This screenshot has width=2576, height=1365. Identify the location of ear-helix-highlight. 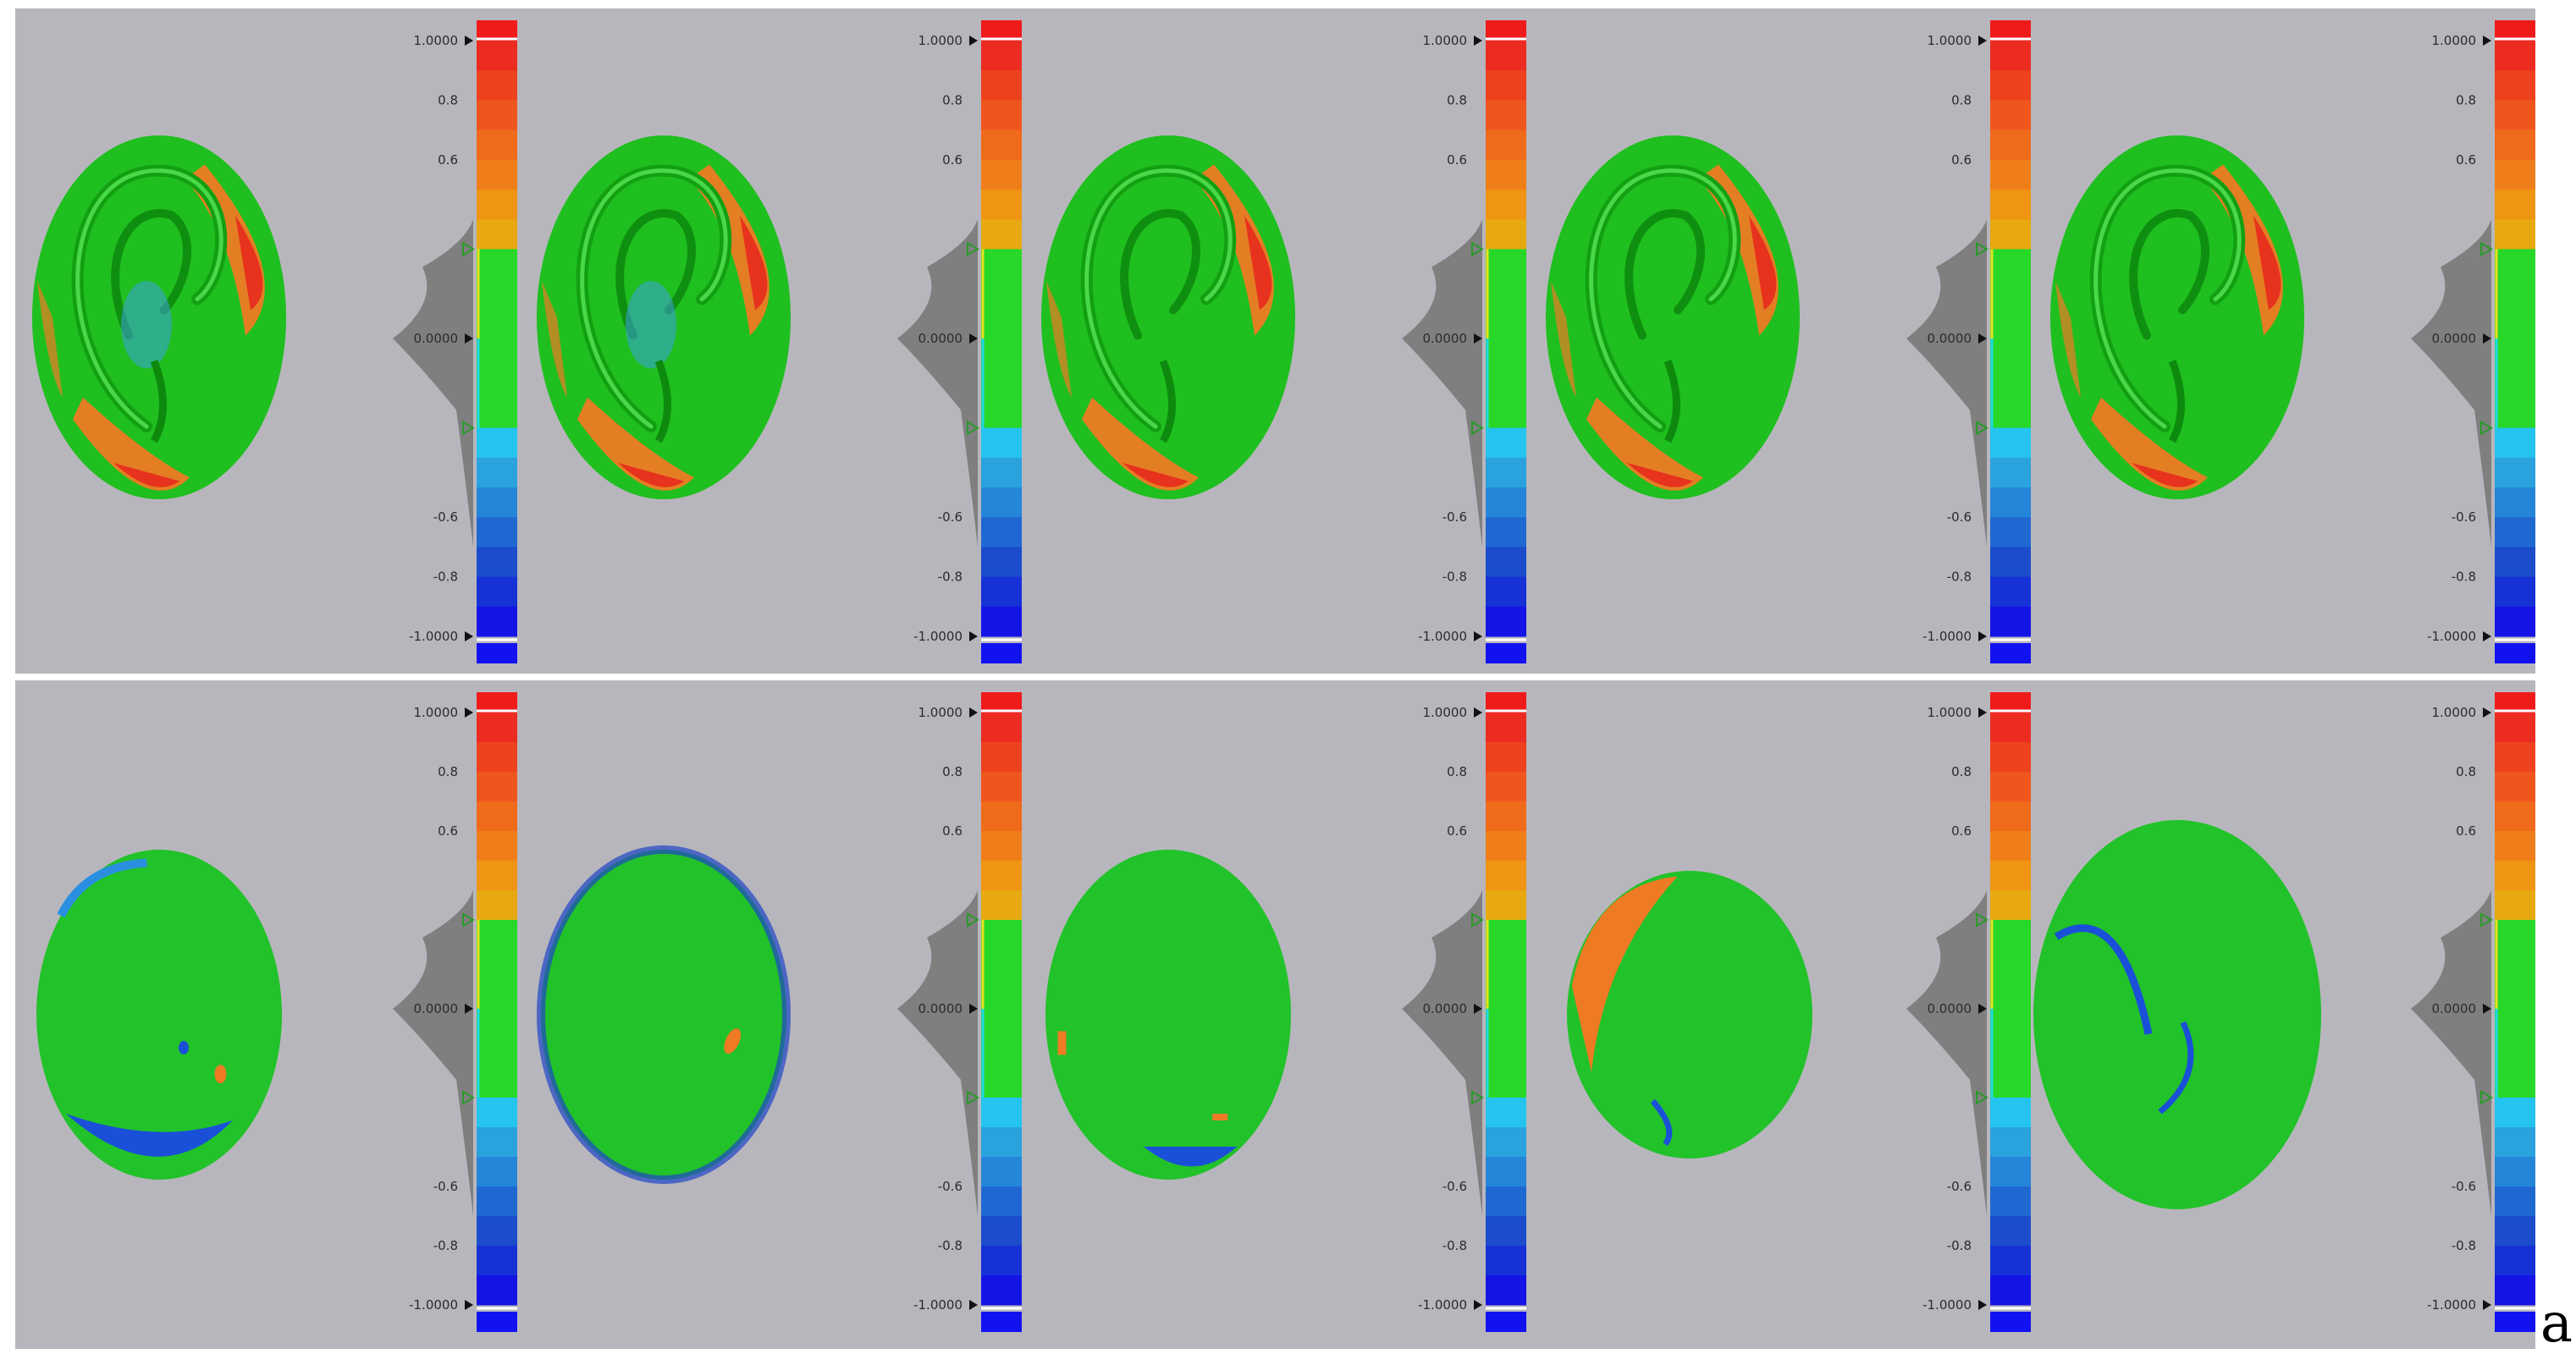
(1158, 299).